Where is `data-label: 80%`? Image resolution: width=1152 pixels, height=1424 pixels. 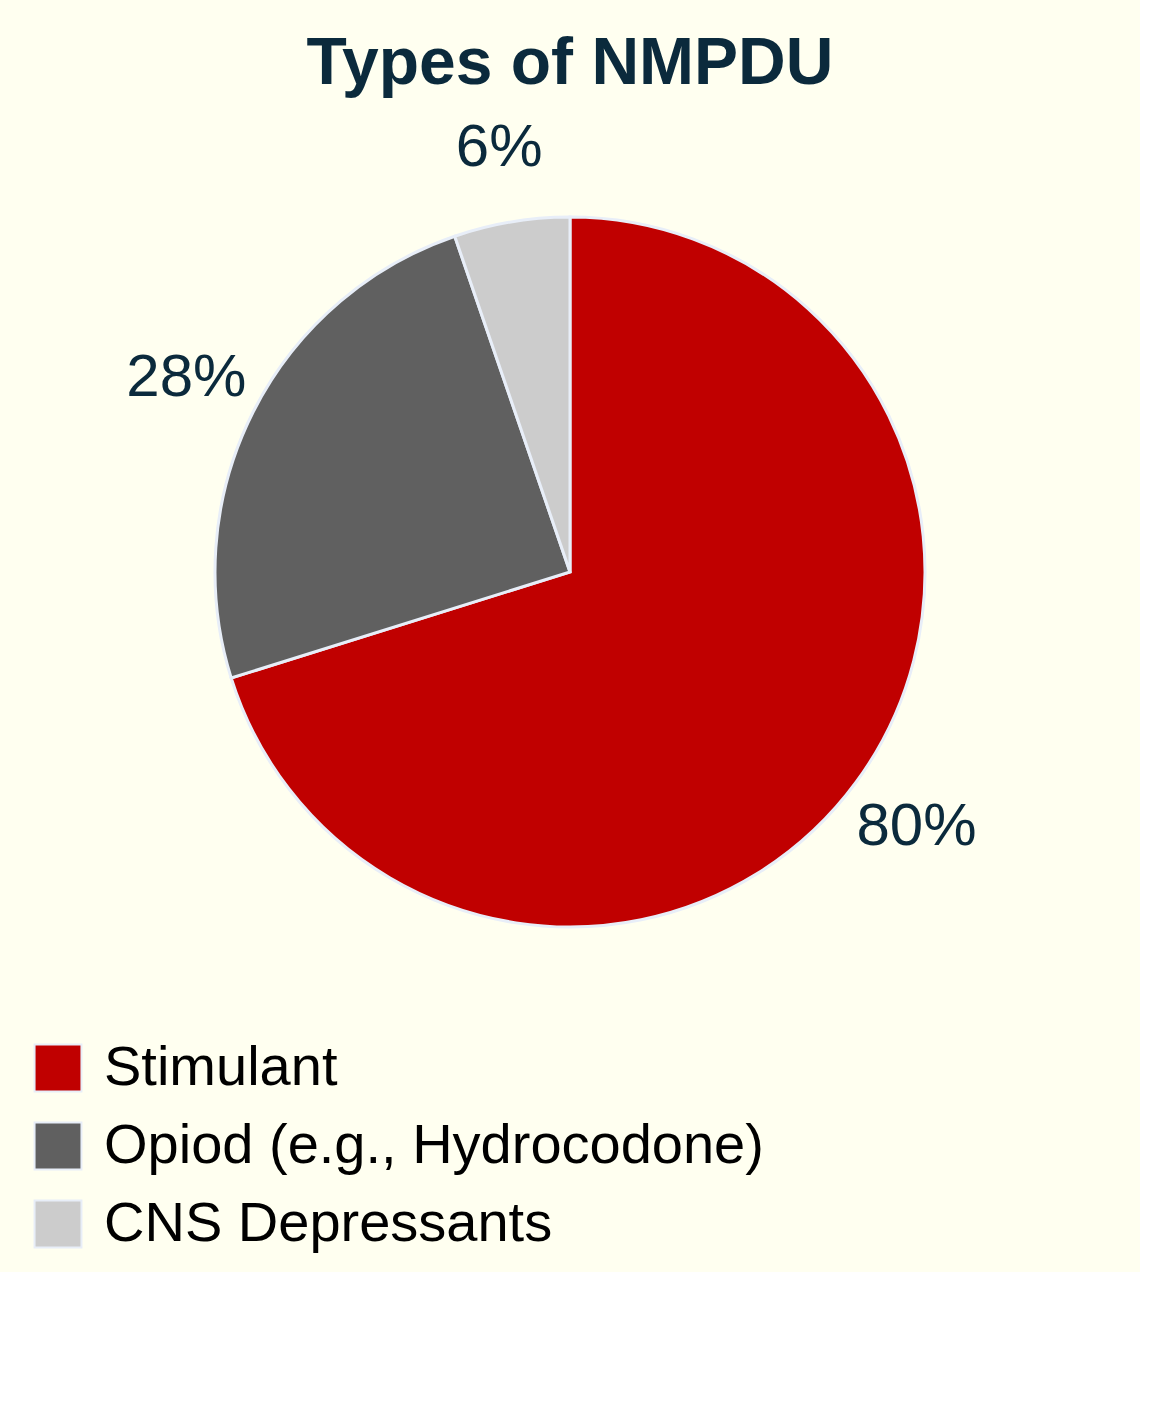
data-label: 80% is located at coordinates (916, 824).